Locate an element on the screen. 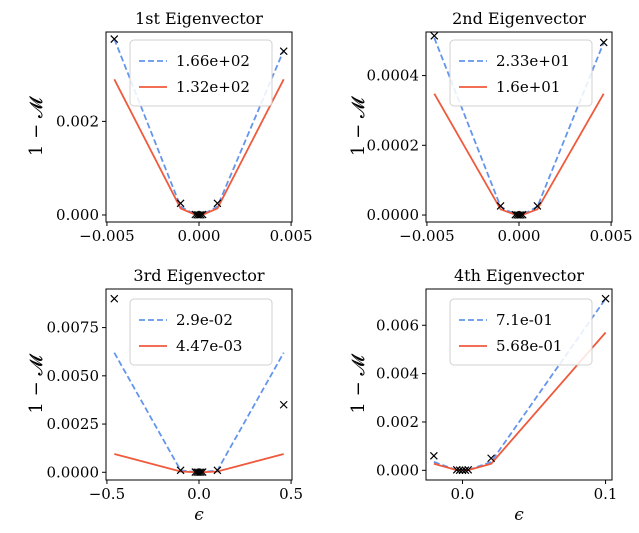 The width and height of the screenshot is (639, 533). y-tick-label: 0.006 is located at coordinates (397, 325).